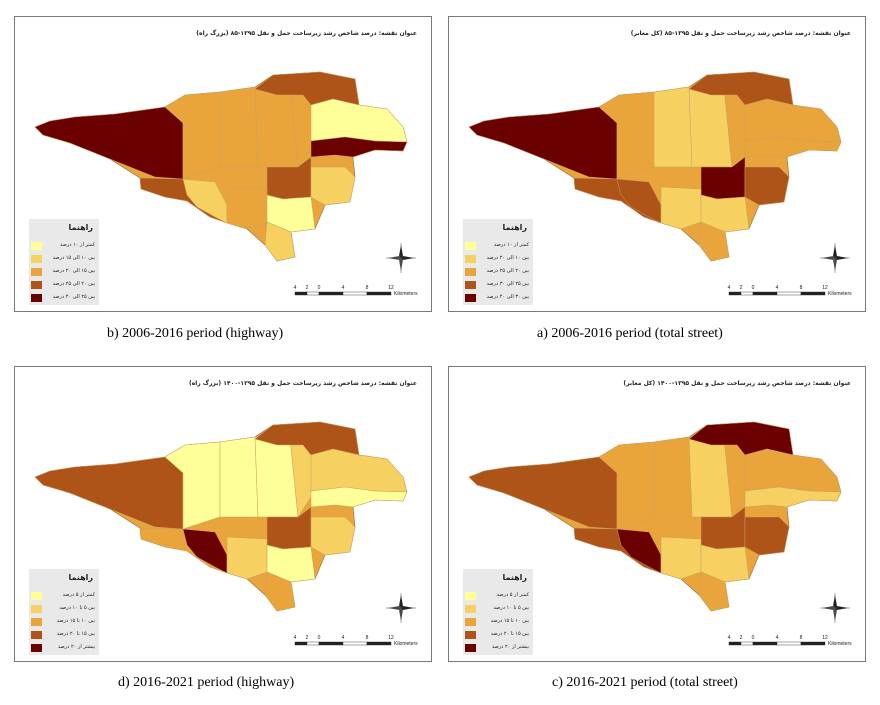 The image size is (880, 705). Describe the element at coordinates (73, 271) in the screenshot. I see `legend-label: بین ۱۵ الی ۲۰ درصد` at that location.